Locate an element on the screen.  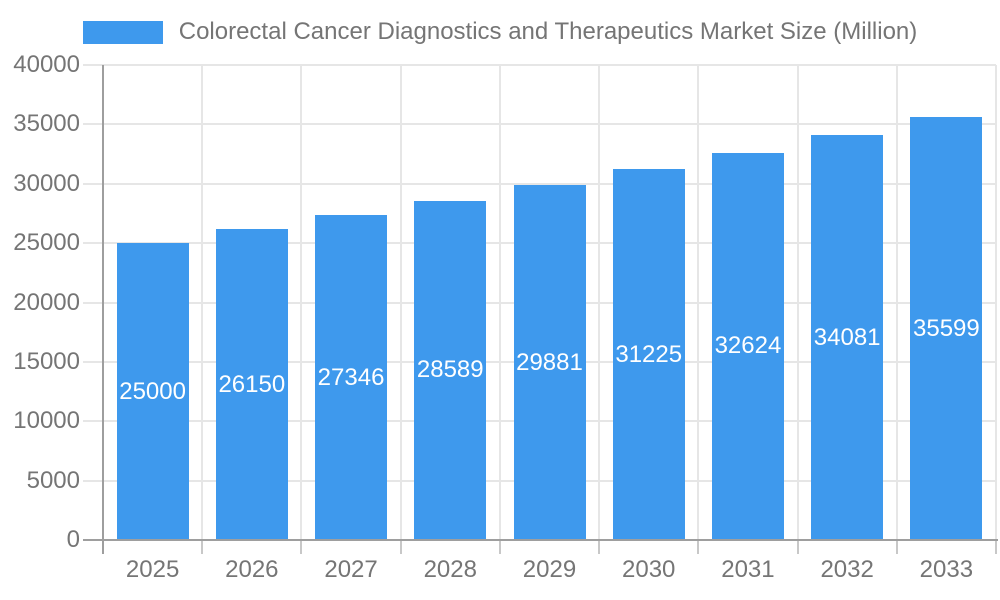
x-axis-tick-label: 2027 is located at coordinates (351, 569).